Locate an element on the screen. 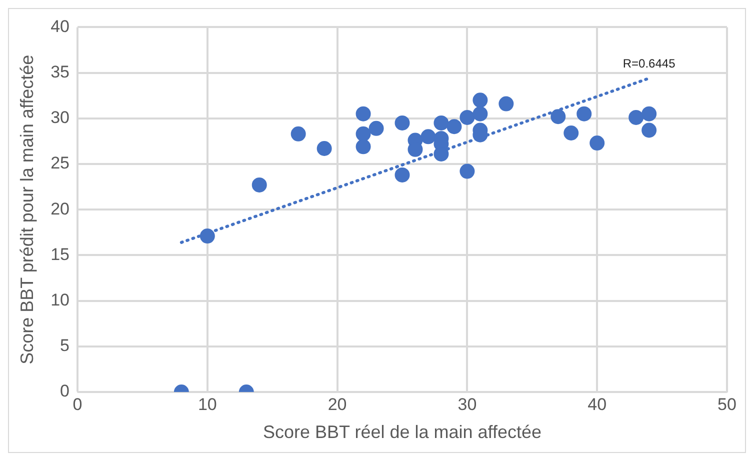 This screenshot has width=754, height=461. y-tick-label: 35 is located at coordinates (60, 72).